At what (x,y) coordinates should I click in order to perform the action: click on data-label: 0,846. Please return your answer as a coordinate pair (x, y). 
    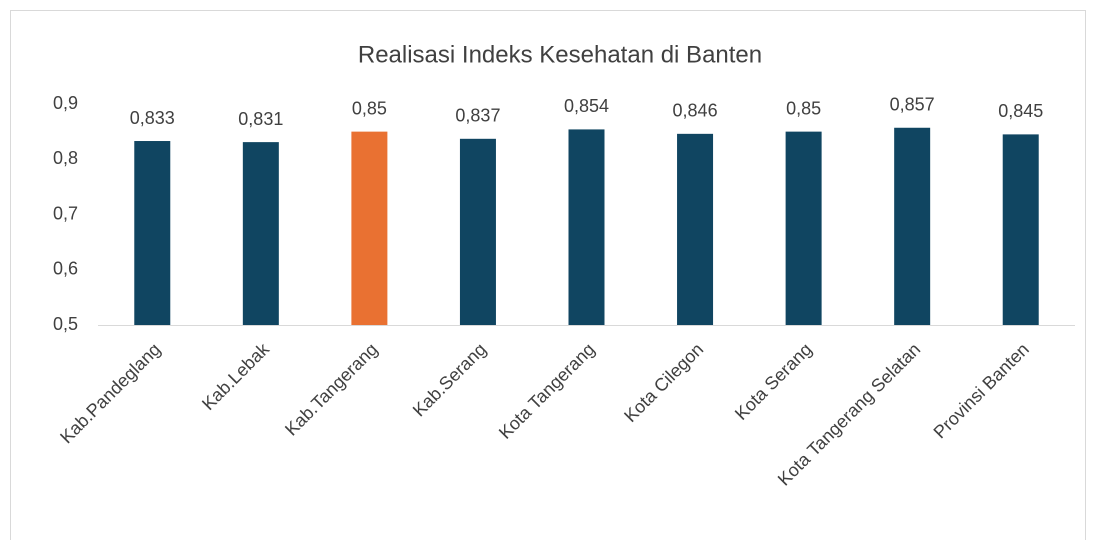
    Looking at the image, I should click on (695, 111).